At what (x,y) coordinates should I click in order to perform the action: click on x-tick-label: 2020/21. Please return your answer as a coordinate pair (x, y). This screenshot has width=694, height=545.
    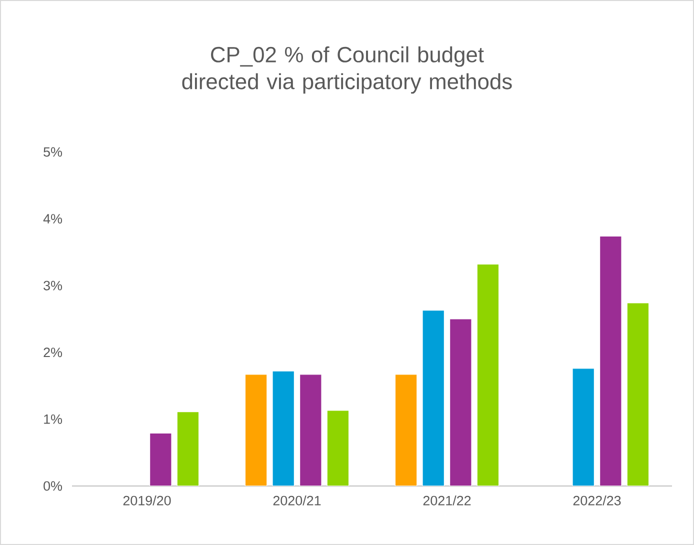
    Looking at the image, I should click on (297, 501).